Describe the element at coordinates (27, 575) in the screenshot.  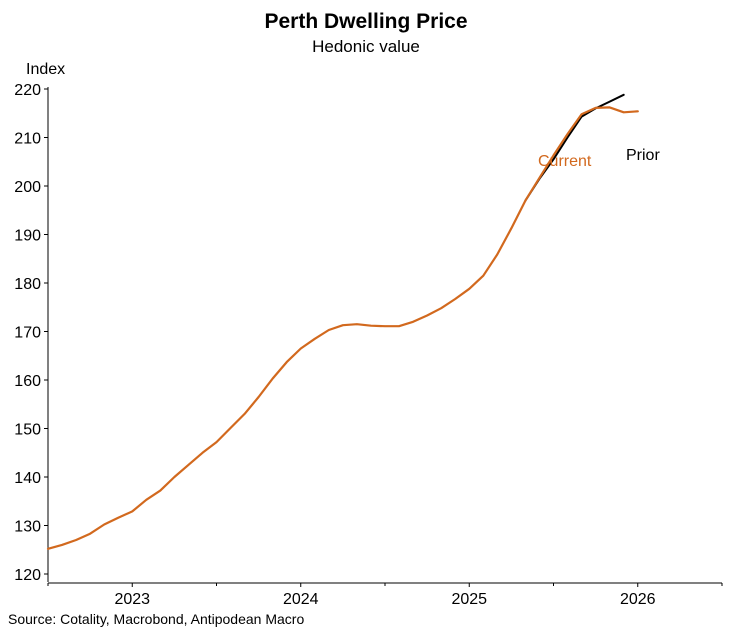
I see `y-tick-label: 120` at that location.